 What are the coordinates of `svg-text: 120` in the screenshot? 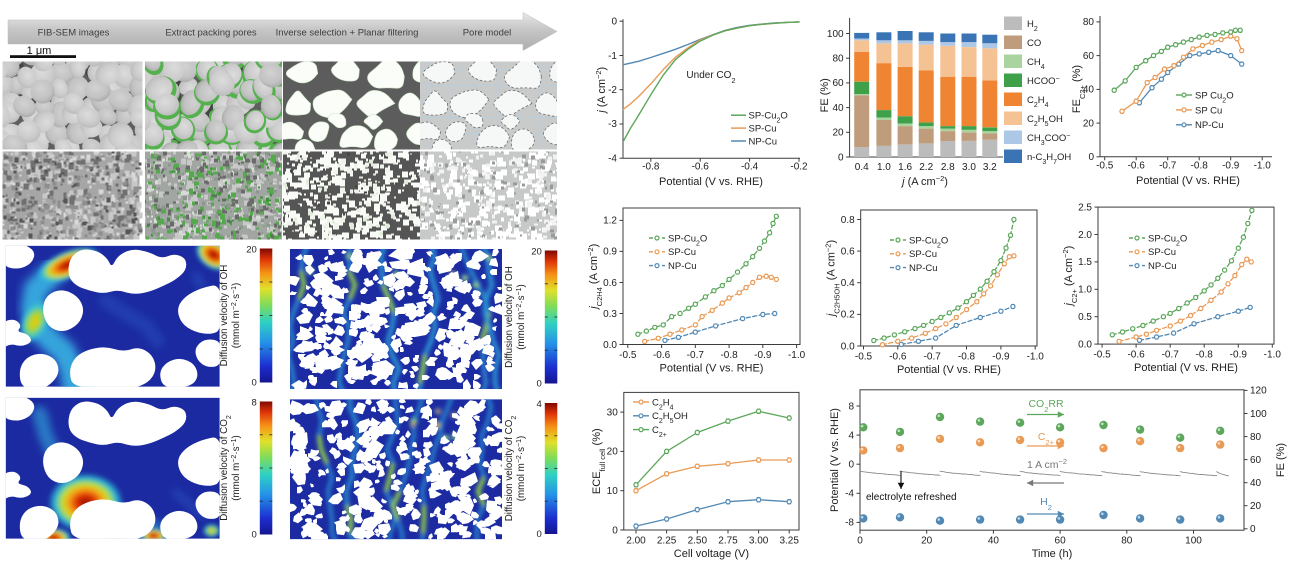 It's located at (1258, 391).